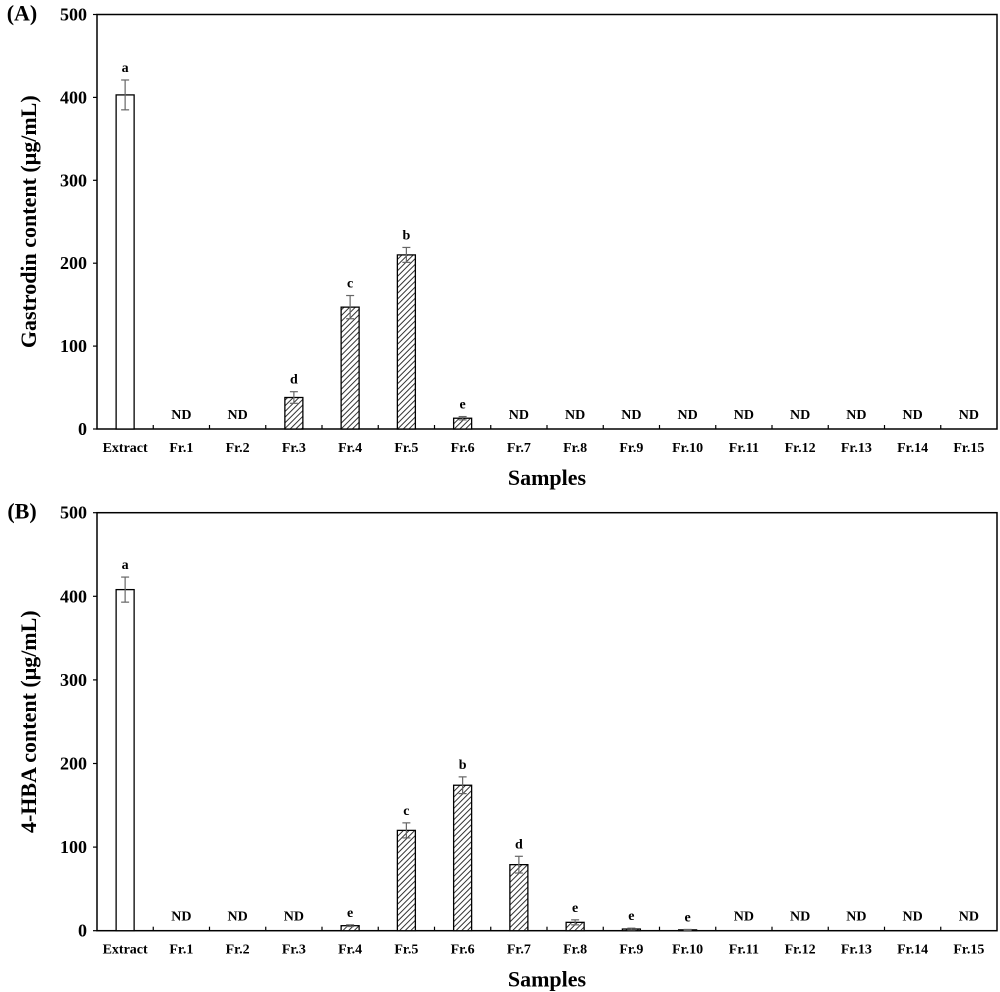 The width and height of the screenshot is (1000, 992). Describe the element at coordinates (22, 13) in the screenshot. I see `panel-label: (A)` at that location.